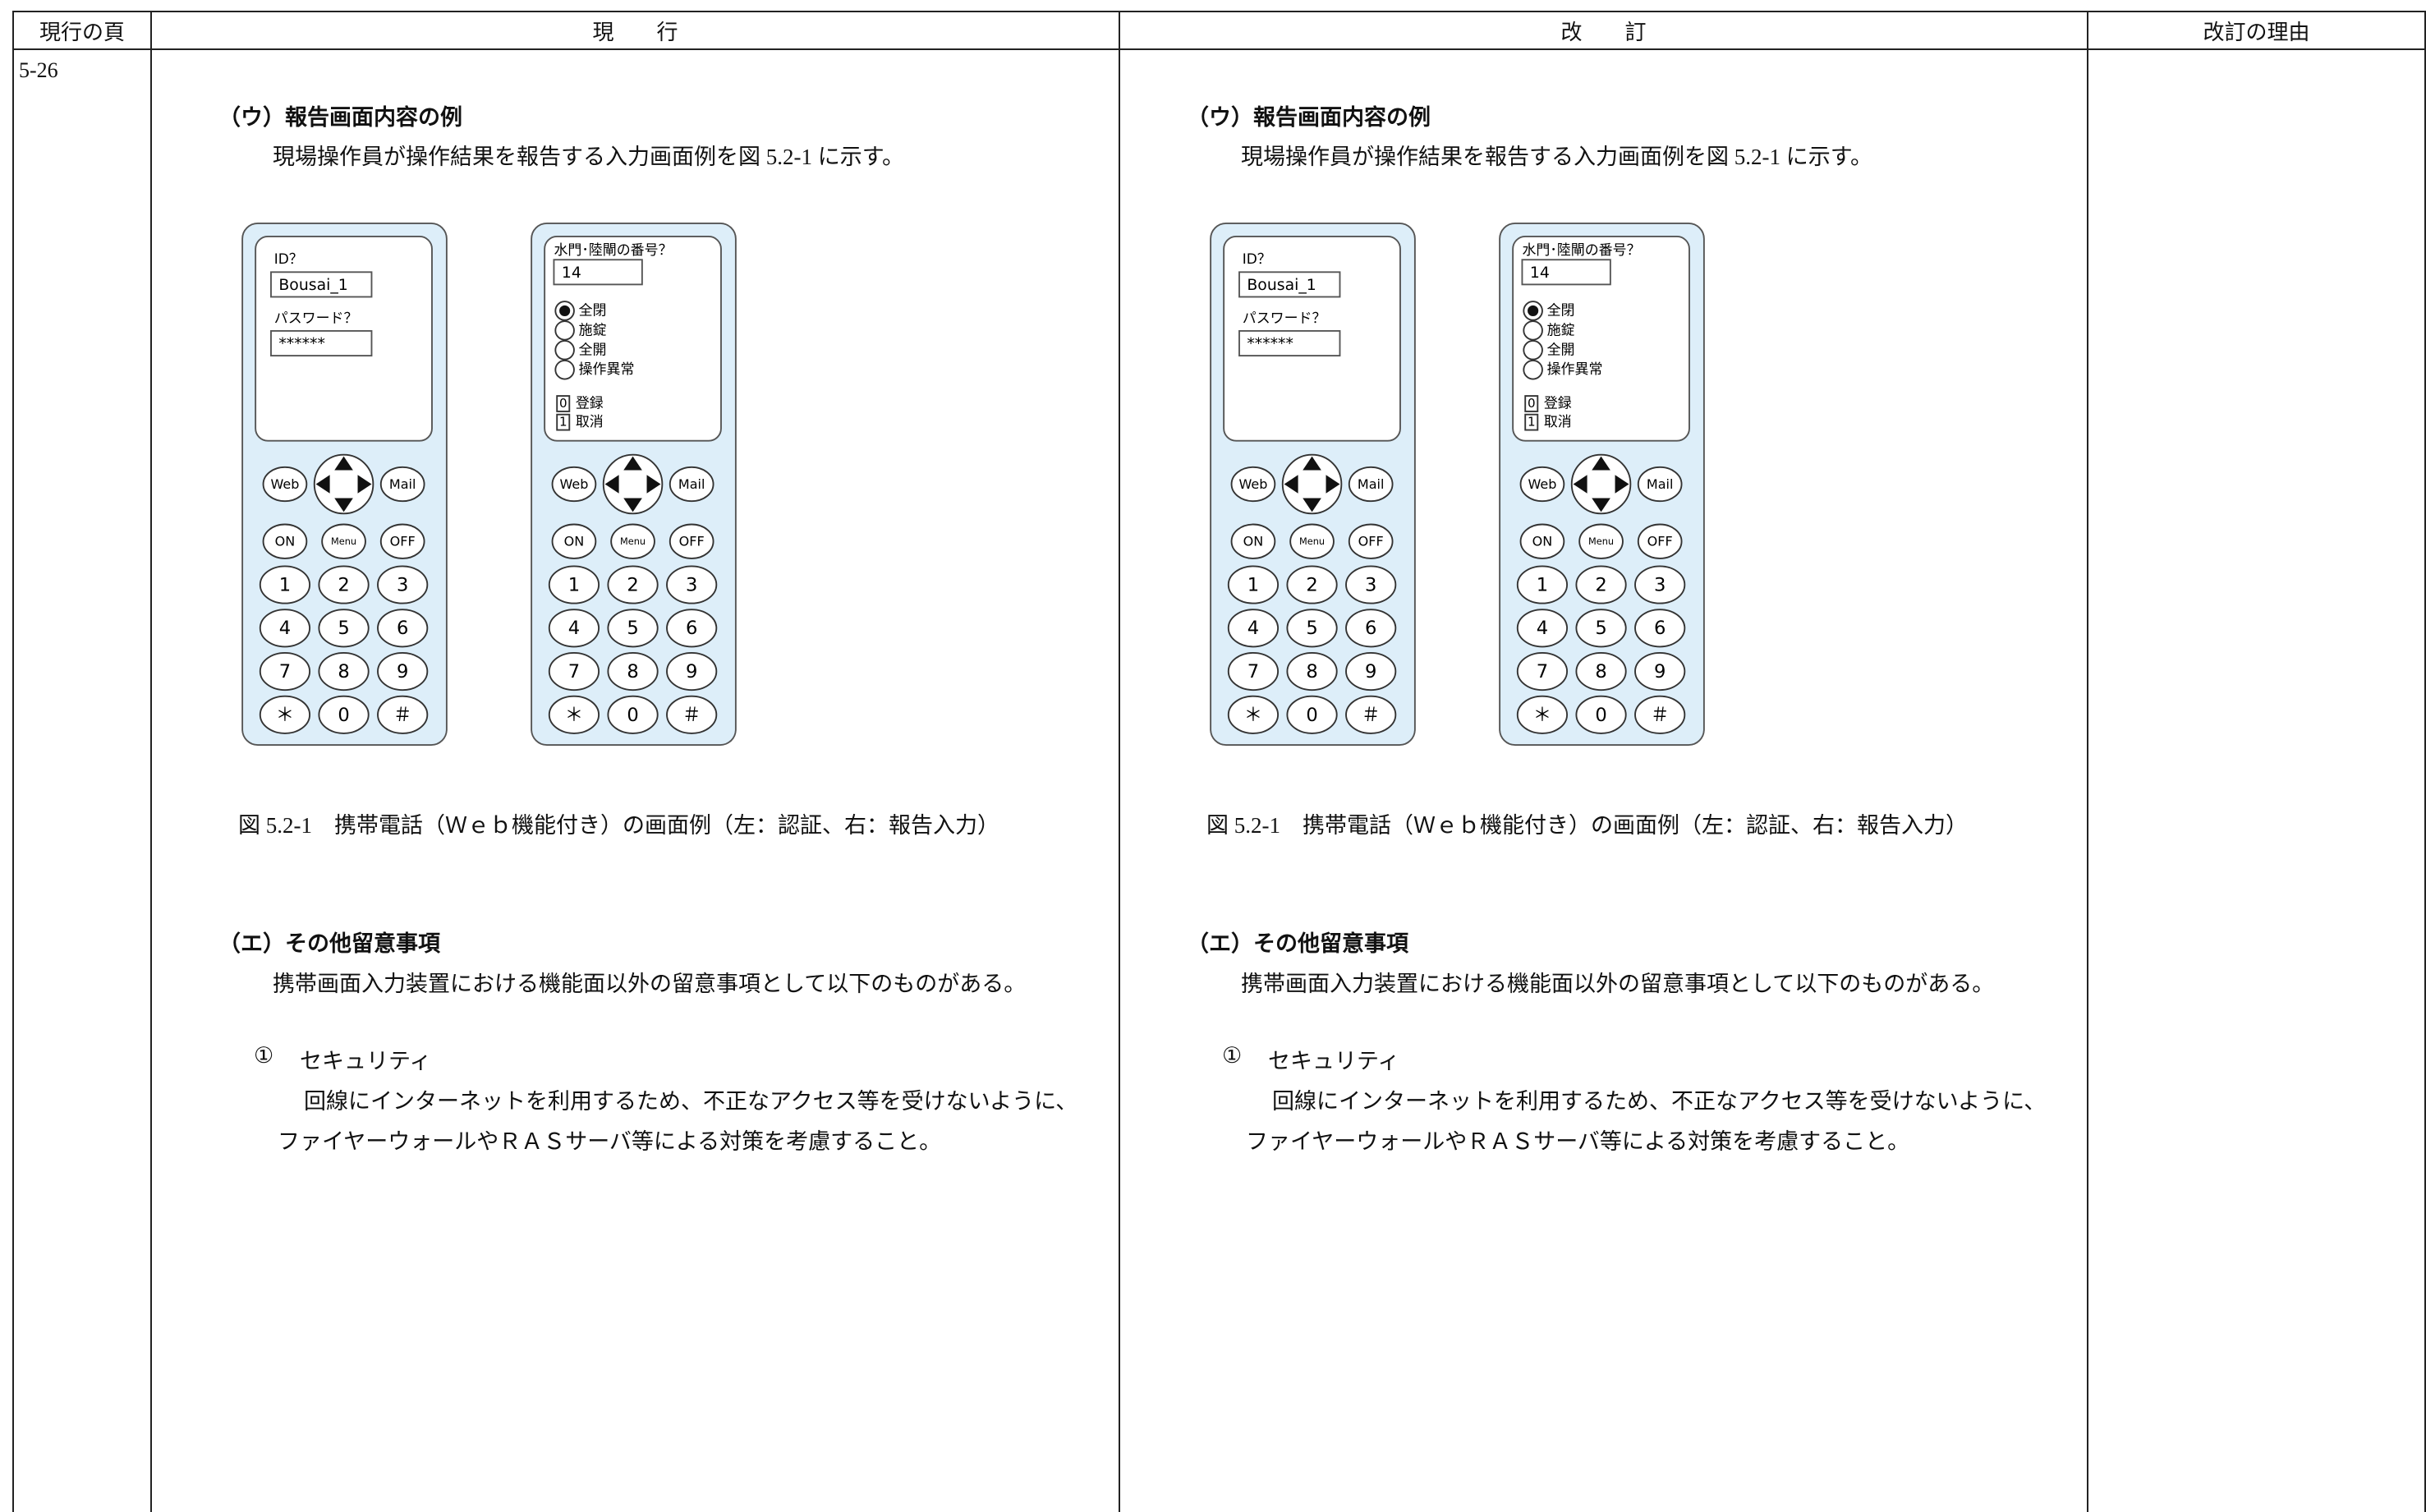 This screenshot has width=2426, height=1512. What do you see at coordinates (288, 258) in the screenshot?
I see `field-label: ID？` at bounding box center [288, 258].